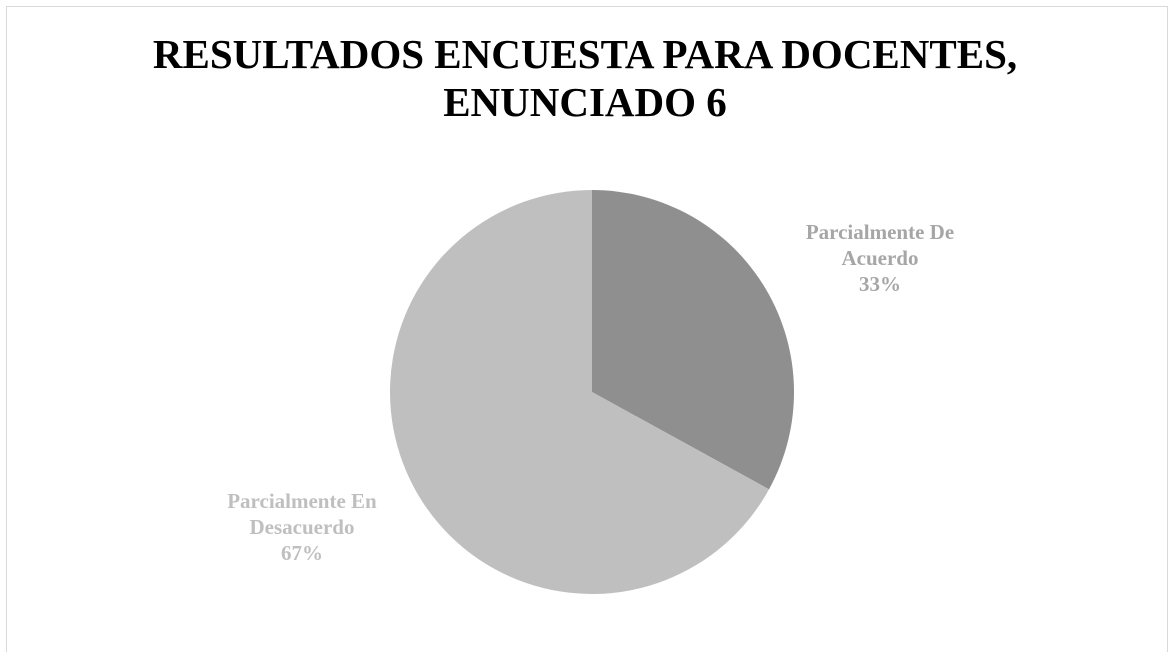  I want to click on category-label: Parcialmente De Acuerdo, so click(880, 245).